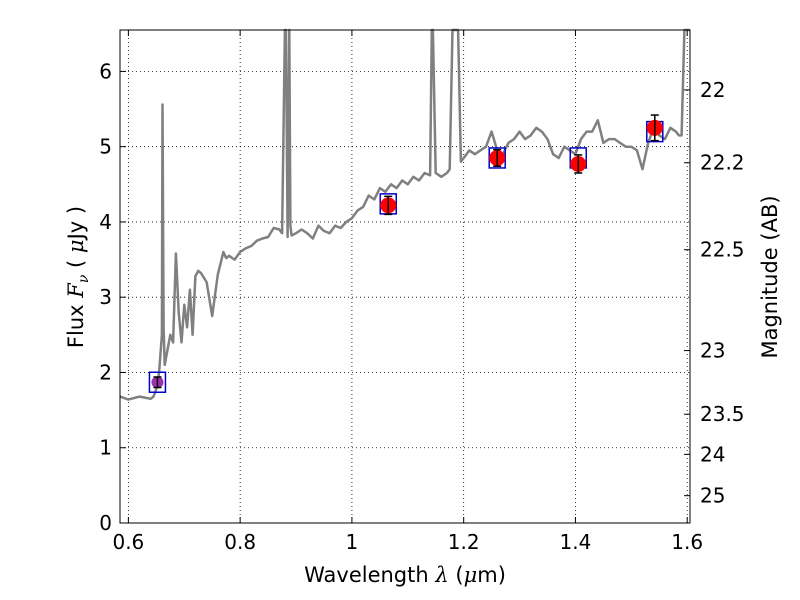 The image size is (800, 600). Describe the element at coordinates (157, 382) in the screenshot. I see `model-photometry-box` at that location.